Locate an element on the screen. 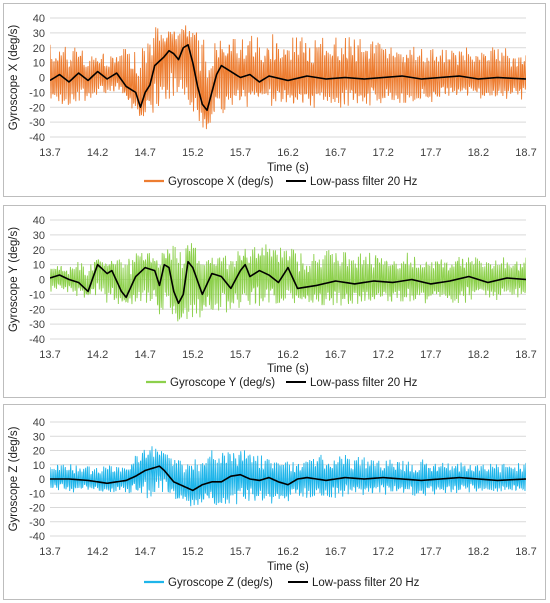 The width and height of the screenshot is (550, 603). y-axis-label: Gyroscope Z (deg/s) is located at coordinates (14, 478).